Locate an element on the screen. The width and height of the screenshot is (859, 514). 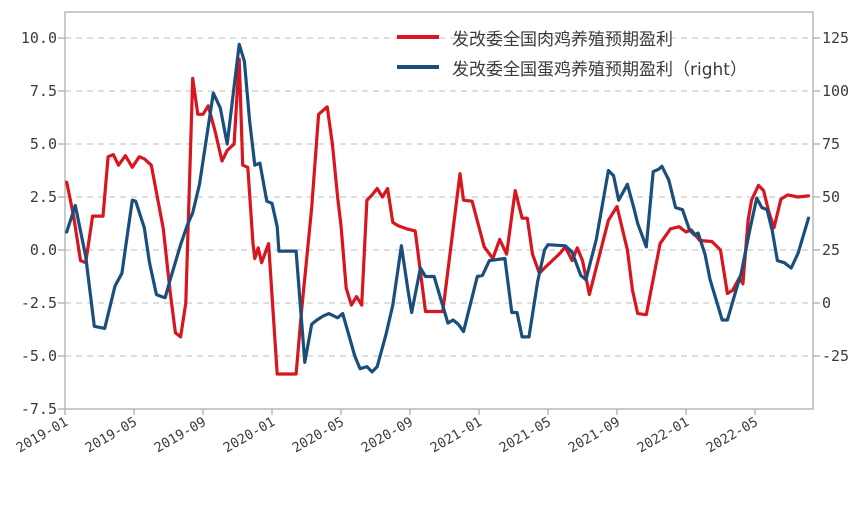
chart-legend: 发改委全国肉鸡养殖预期盈利 发改委全国蛋鸡养殖预期盈利（right） is located at coordinates (572, 52).